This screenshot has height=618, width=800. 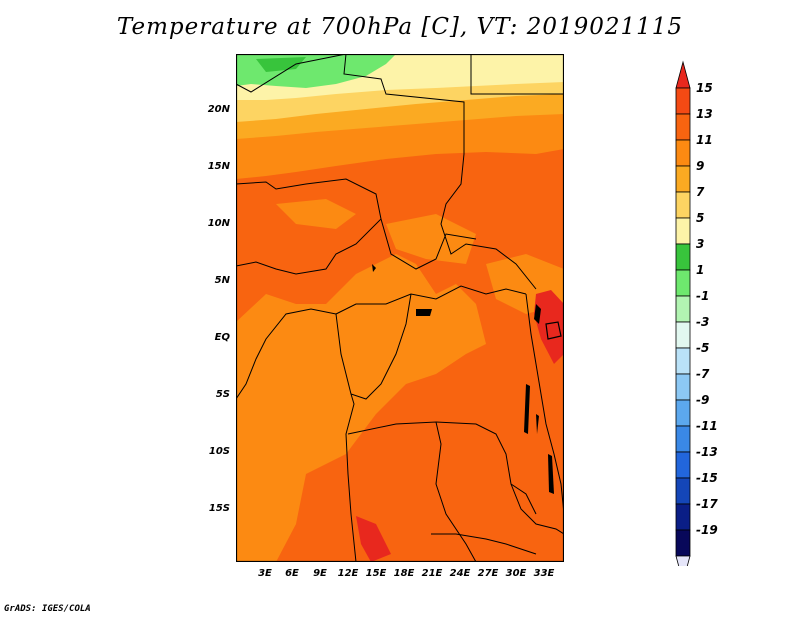 What do you see at coordinates (703, 374) in the screenshot?
I see `colorbar-label-m7: -7` at bounding box center [703, 374].